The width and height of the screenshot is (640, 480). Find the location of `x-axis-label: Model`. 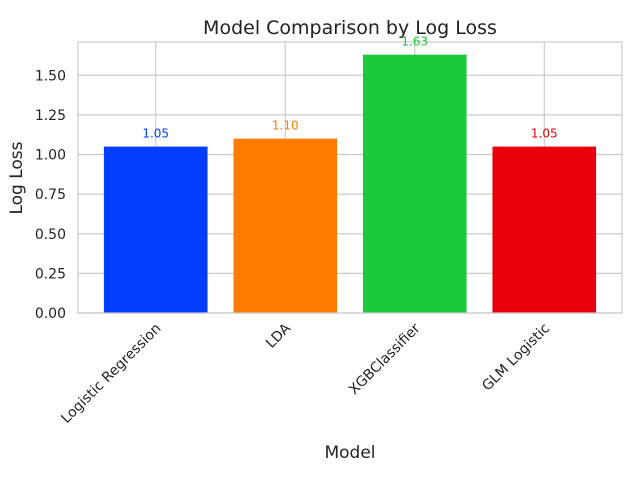

x-axis-label: Model is located at coordinates (349, 453).